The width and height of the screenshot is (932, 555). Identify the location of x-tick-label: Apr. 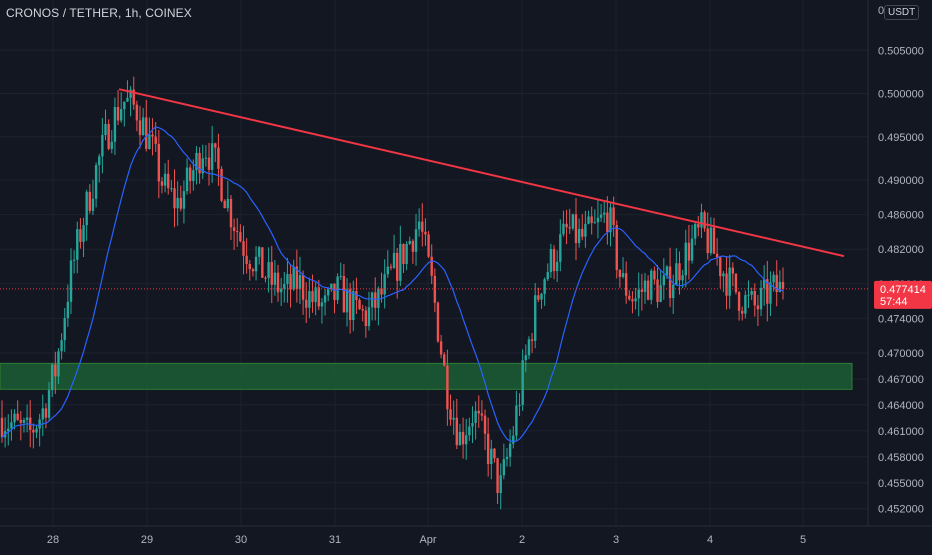
(427, 540).